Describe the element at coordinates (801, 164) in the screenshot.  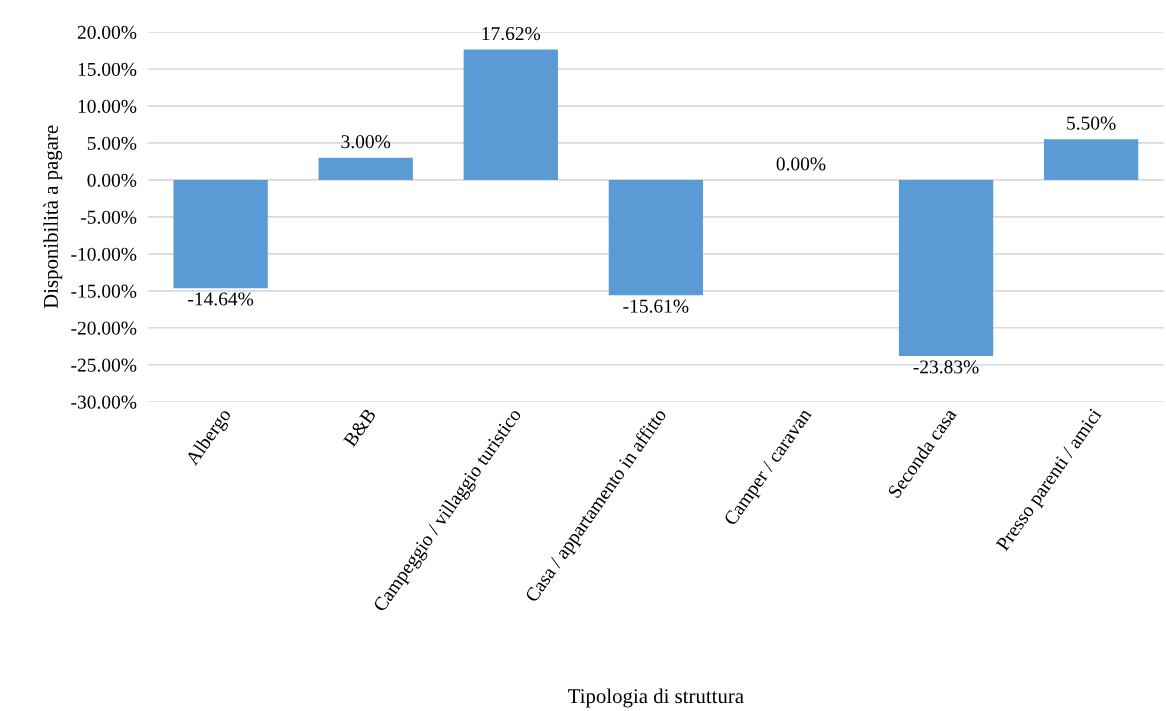
I see `data-label: 0.00%` at that location.